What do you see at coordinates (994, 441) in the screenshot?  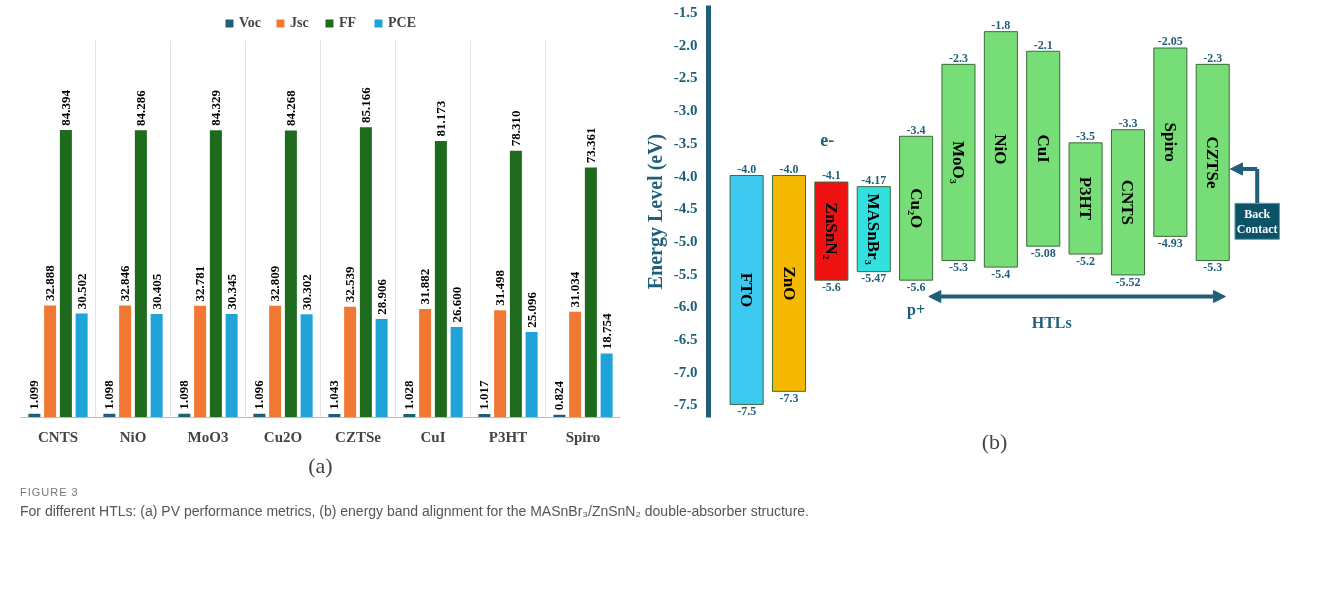 I see `x-axis-title: (b)` at bounding box center [994, 441].